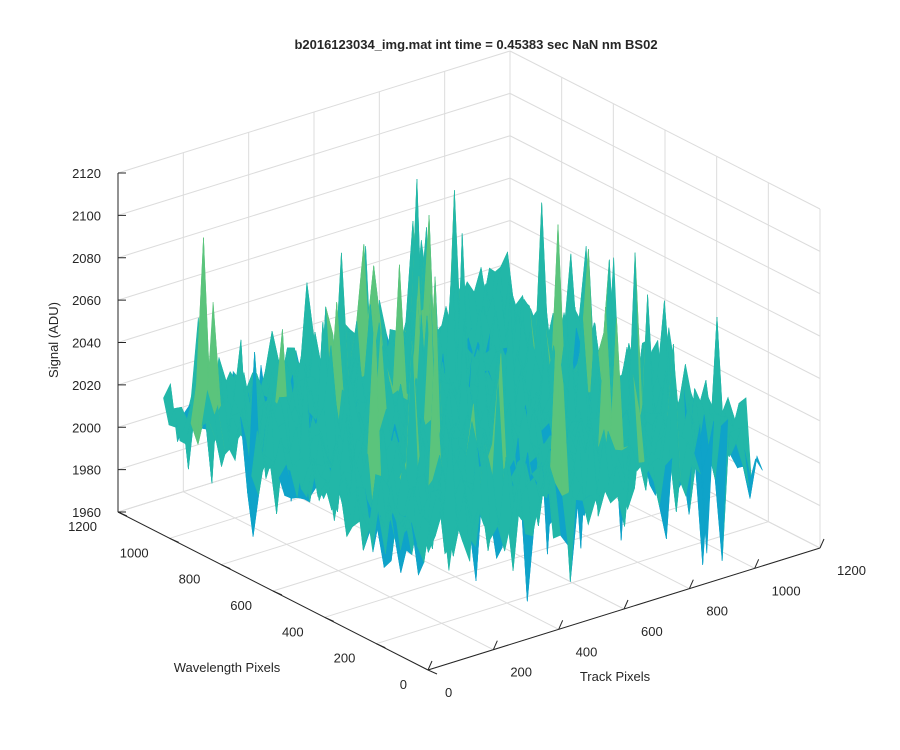  I want to click on y-tick-label: 0, so click(403, 684).